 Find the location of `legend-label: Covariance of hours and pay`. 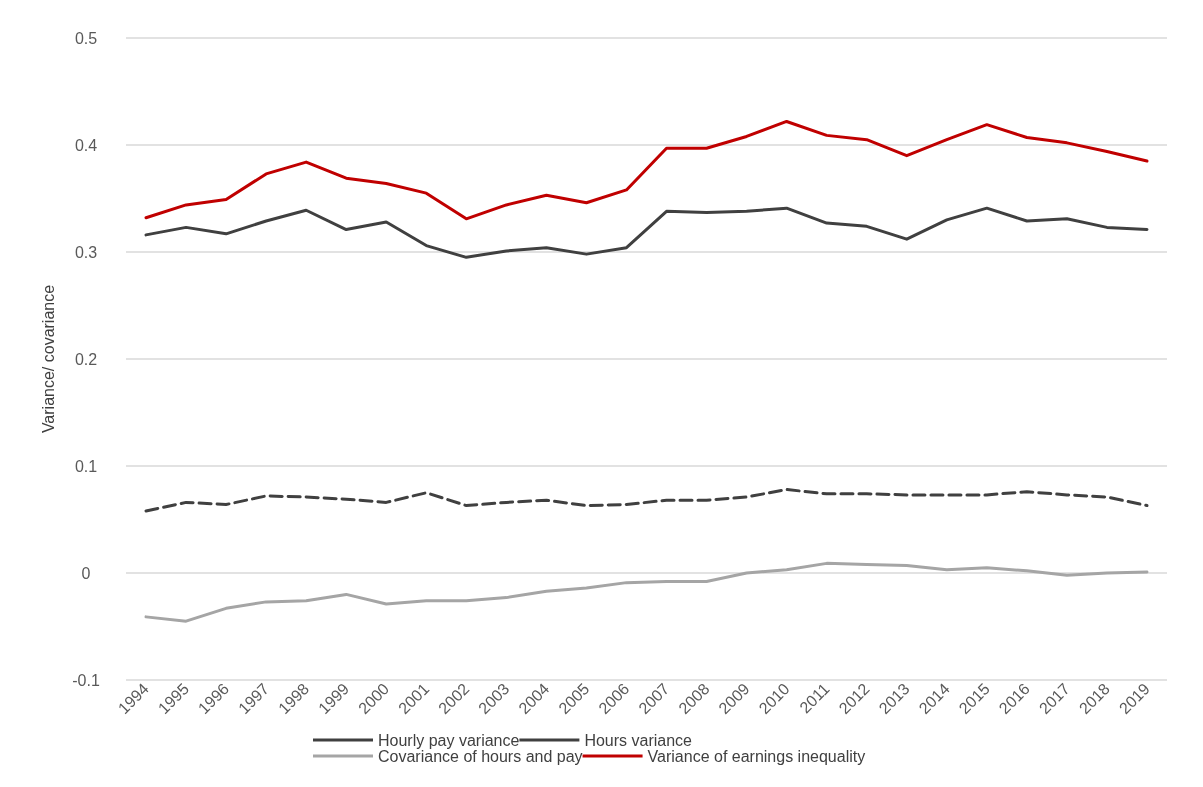

legend-label: Covariance of hours and pay is located at coordinates (480, 756).